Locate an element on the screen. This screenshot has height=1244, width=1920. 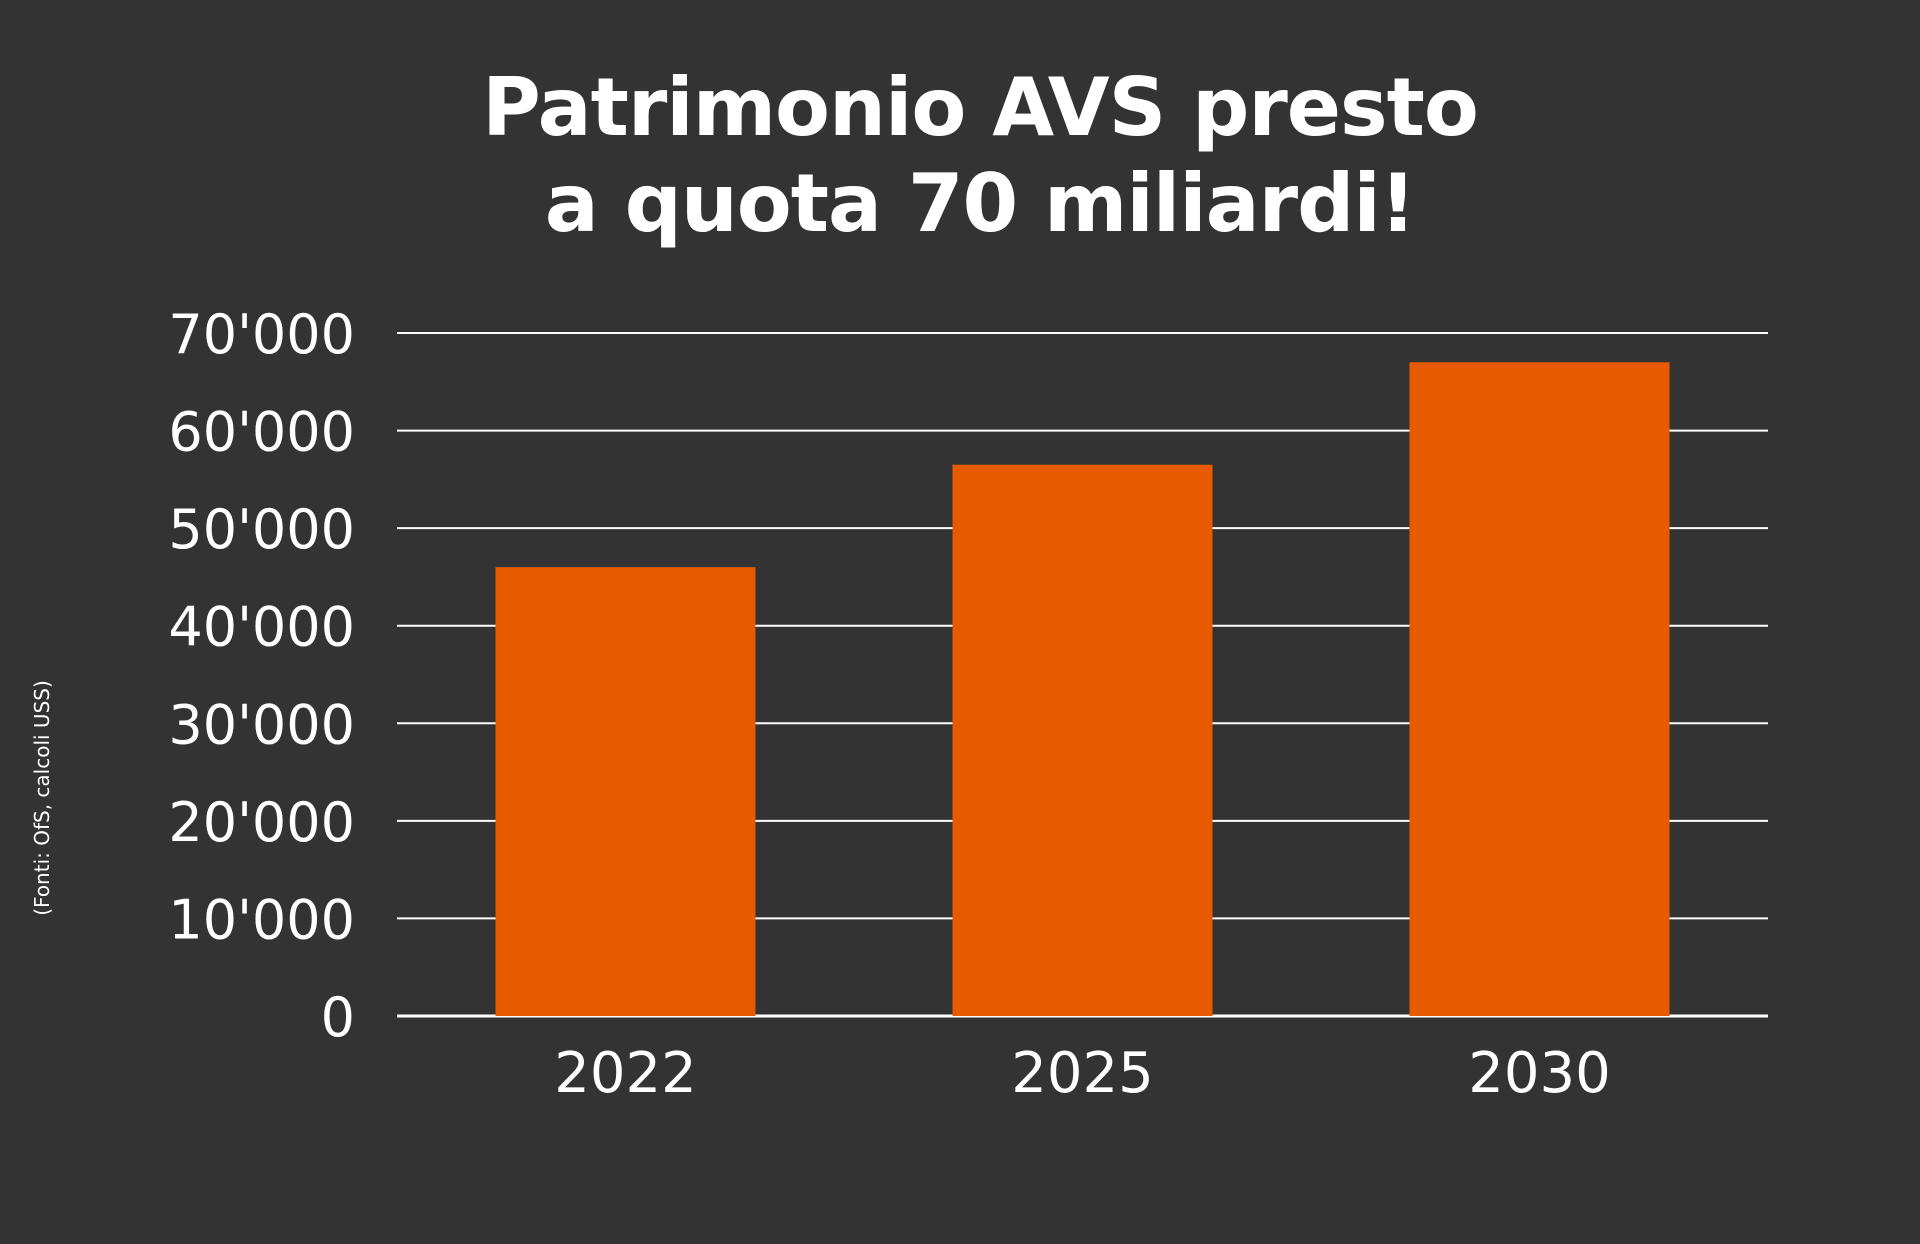
chart-title-line-1: Patrimonio AVS presto is located at coordinates (980, 107).